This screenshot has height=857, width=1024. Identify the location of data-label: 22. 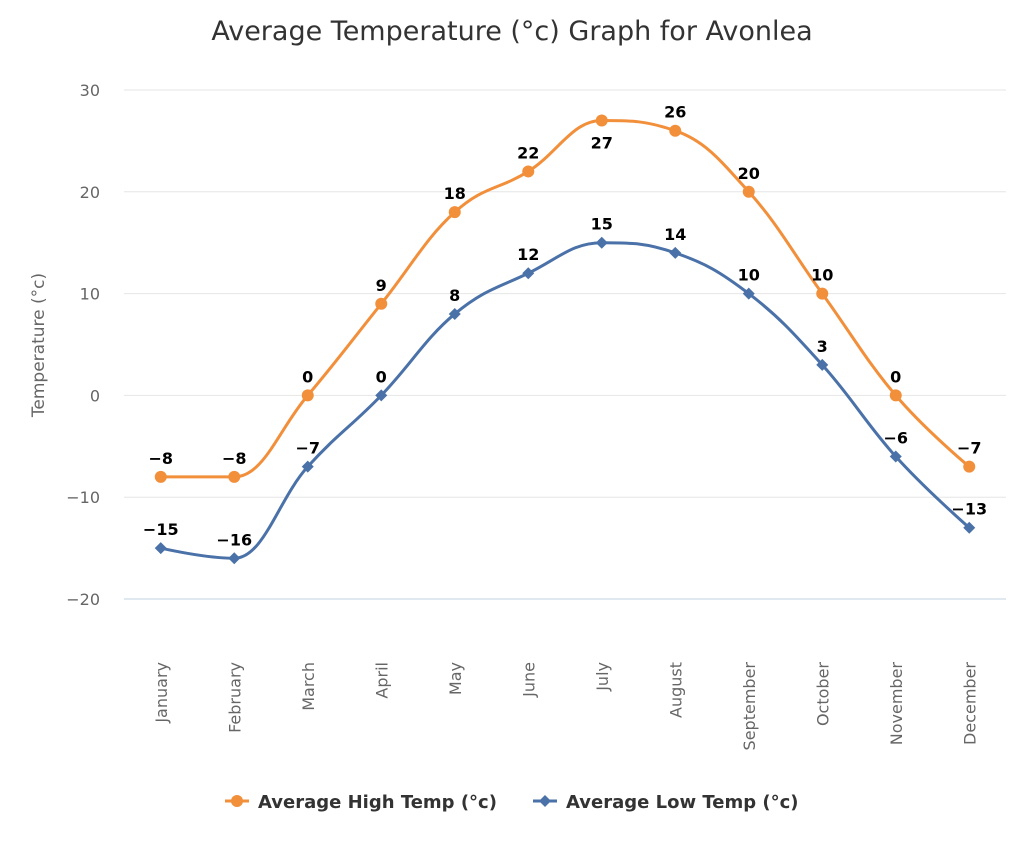
(528, 152).